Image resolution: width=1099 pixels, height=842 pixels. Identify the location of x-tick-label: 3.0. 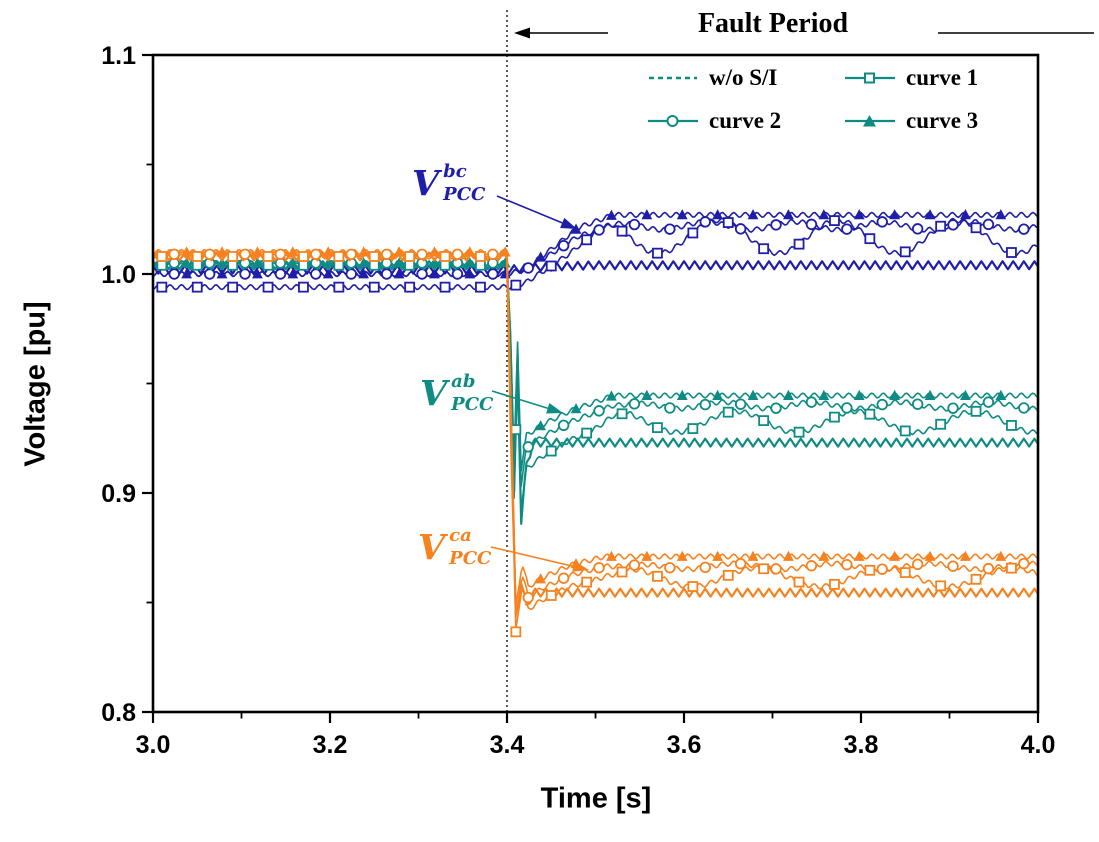
(153, 745).